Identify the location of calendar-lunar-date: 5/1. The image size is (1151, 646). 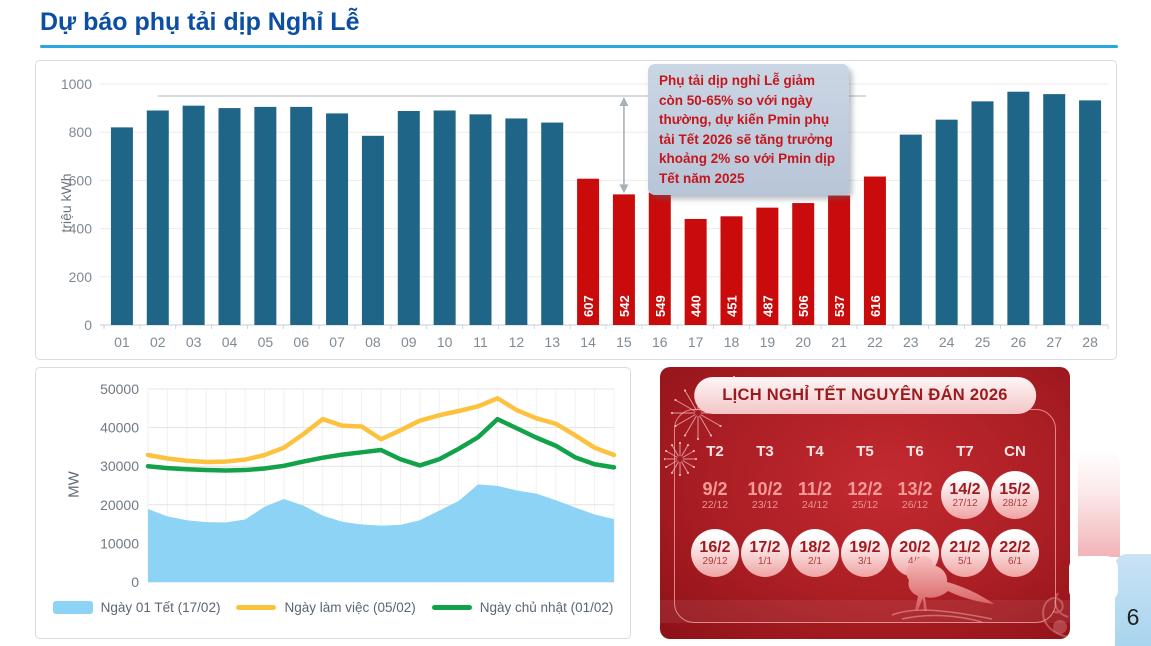
(965, 561).